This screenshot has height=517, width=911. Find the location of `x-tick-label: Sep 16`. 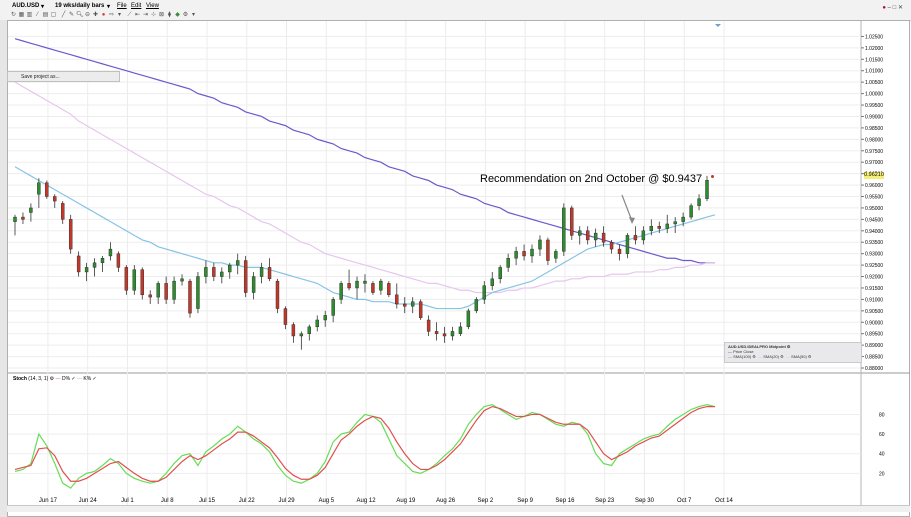

x-tick-label: Sep 16 is located at coordinates (565, 501).